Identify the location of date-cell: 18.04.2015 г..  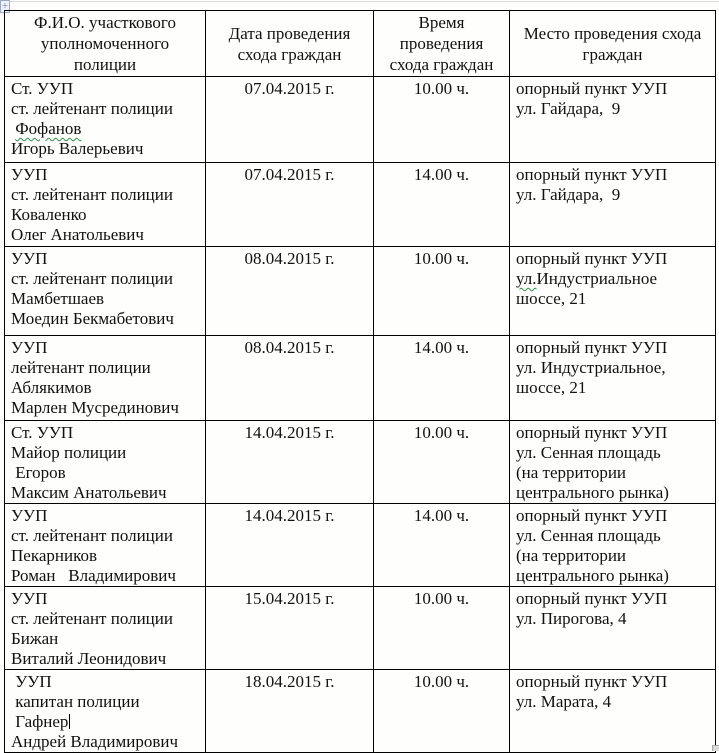
(289, 711).